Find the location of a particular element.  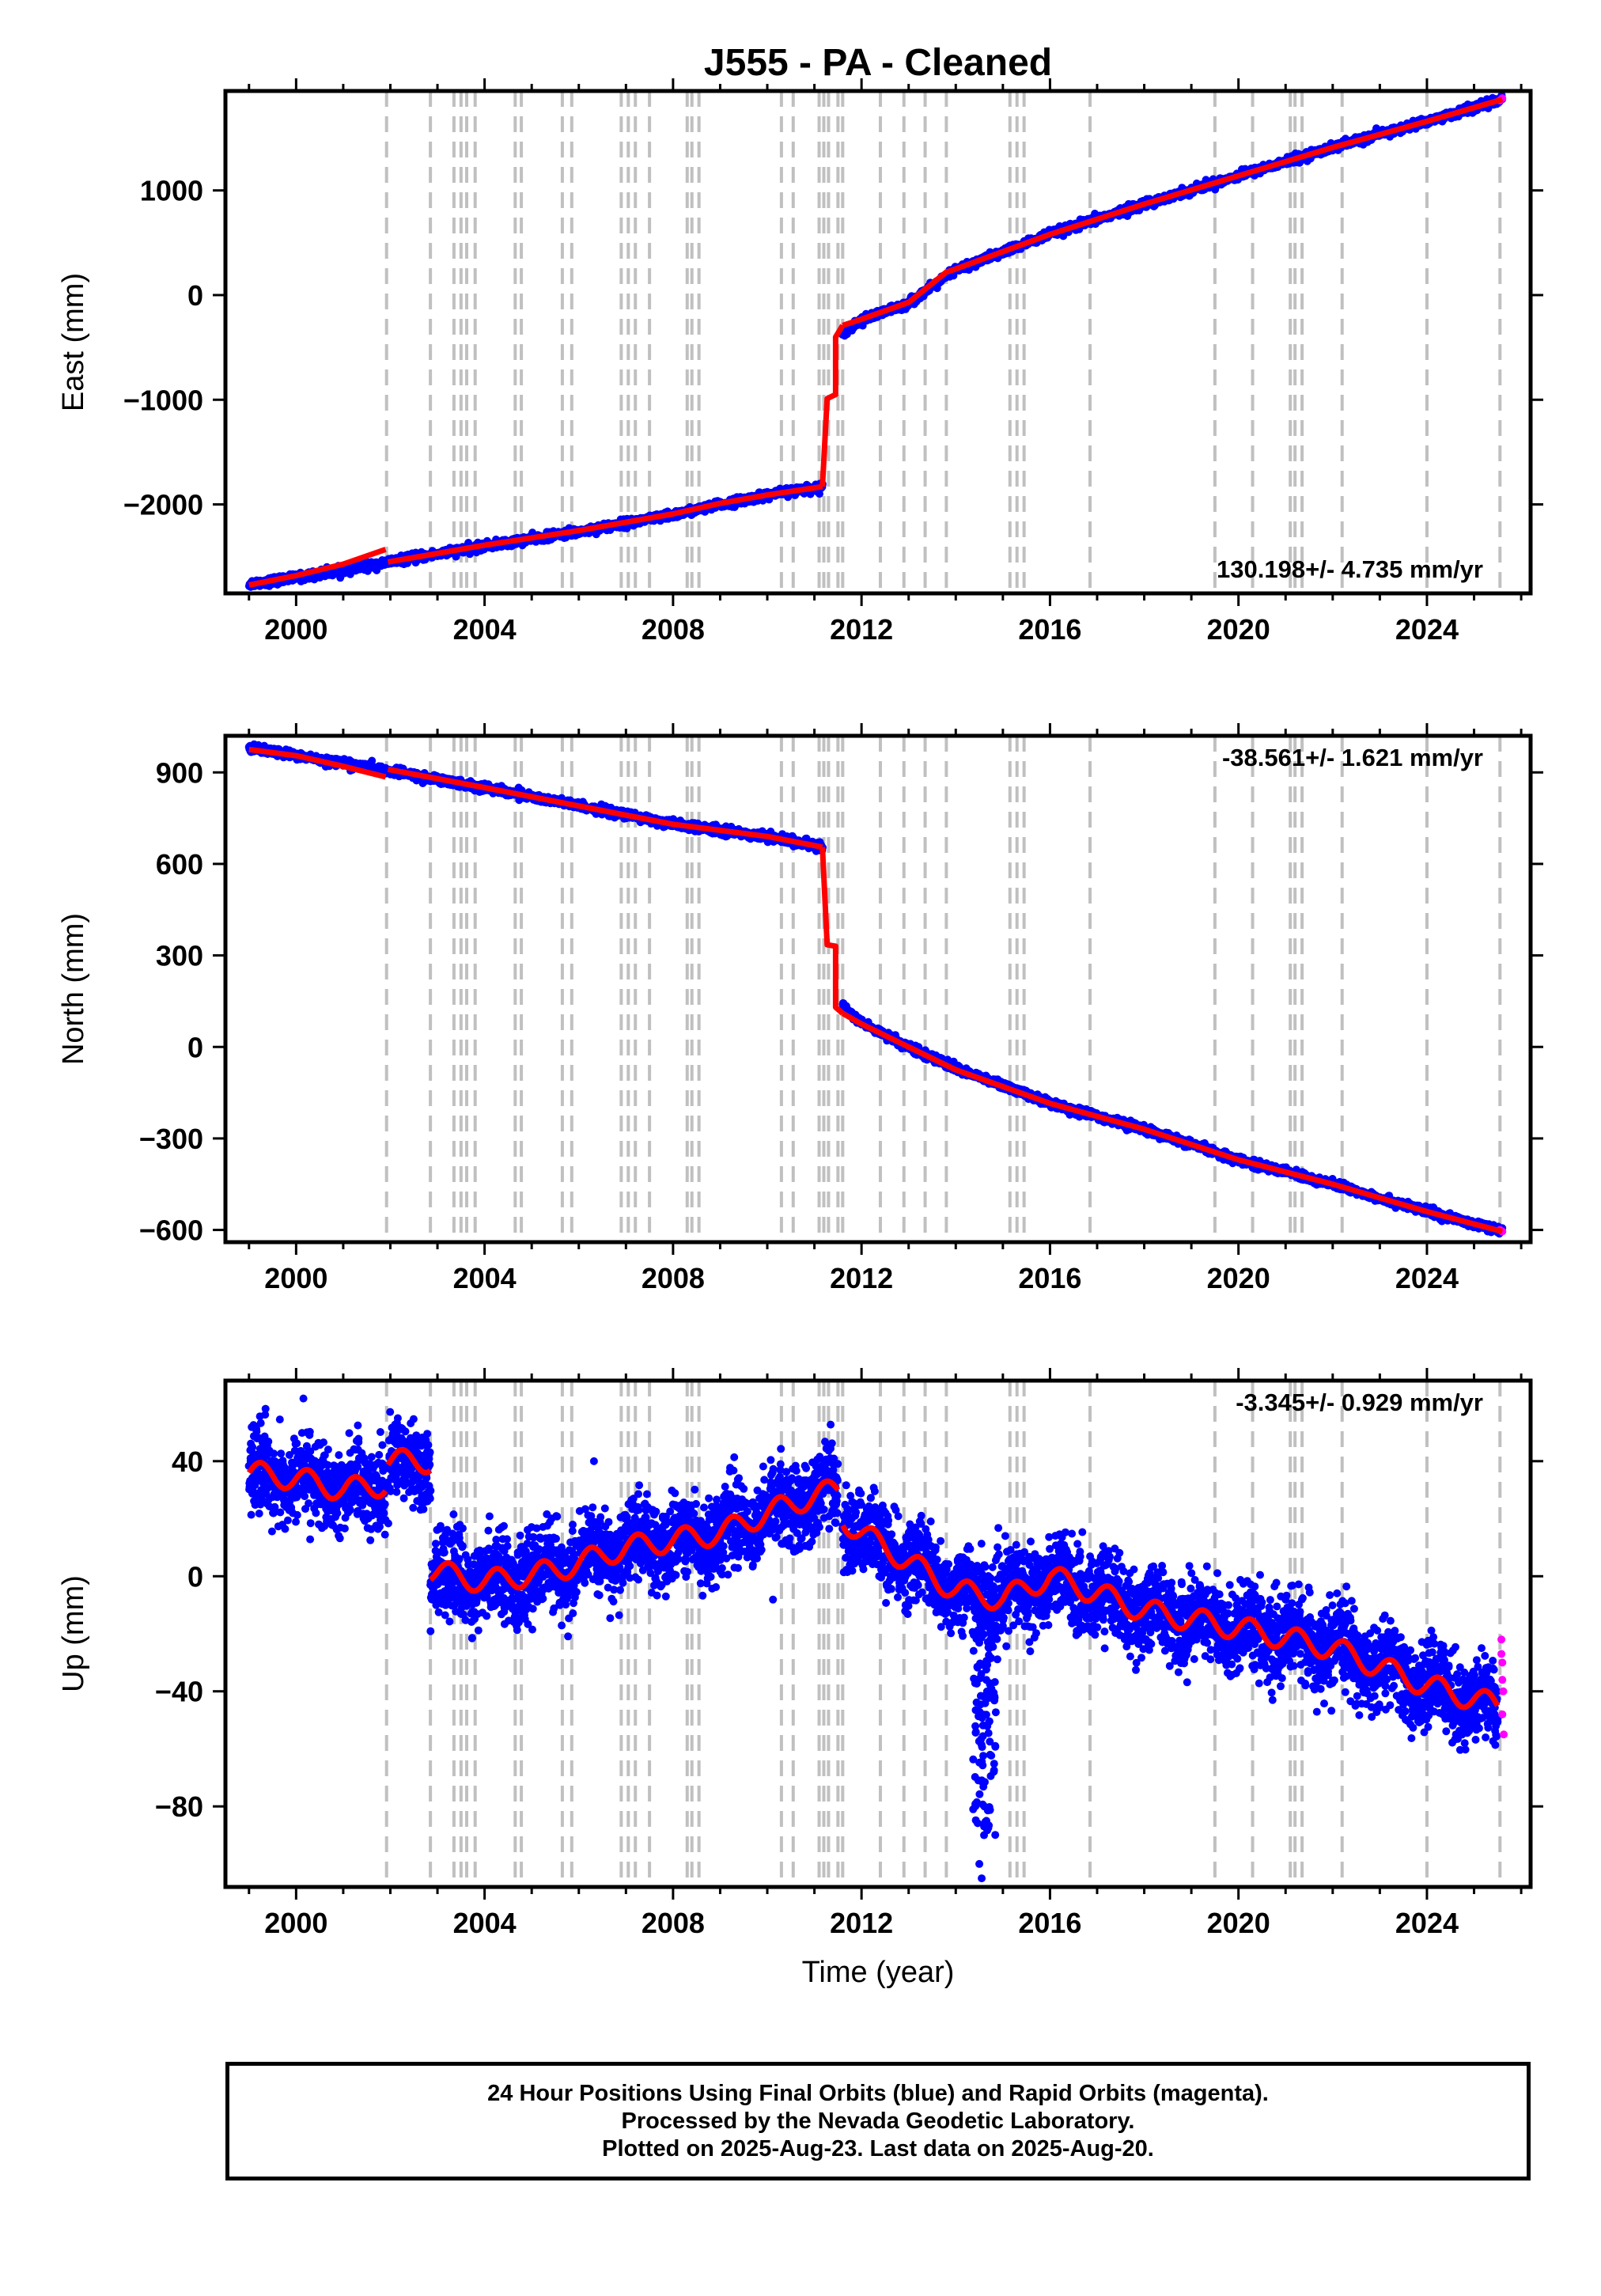

x-tick-label: 2008 is located at coordinates (674, 629).